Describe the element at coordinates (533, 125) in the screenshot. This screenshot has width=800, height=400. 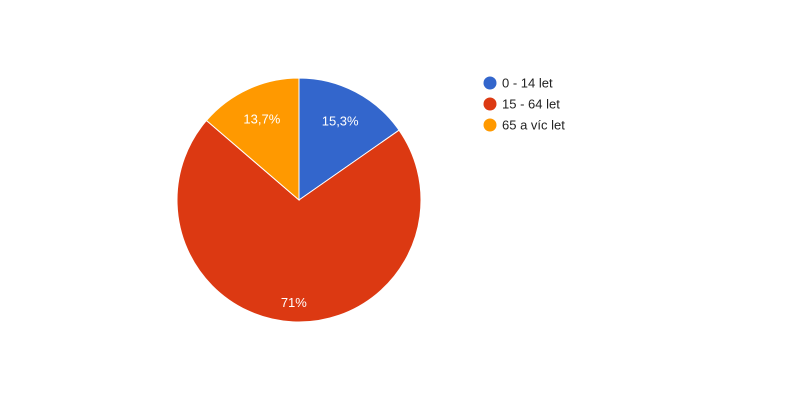
I see `legend-label-3: 65 a víc let` at that location.